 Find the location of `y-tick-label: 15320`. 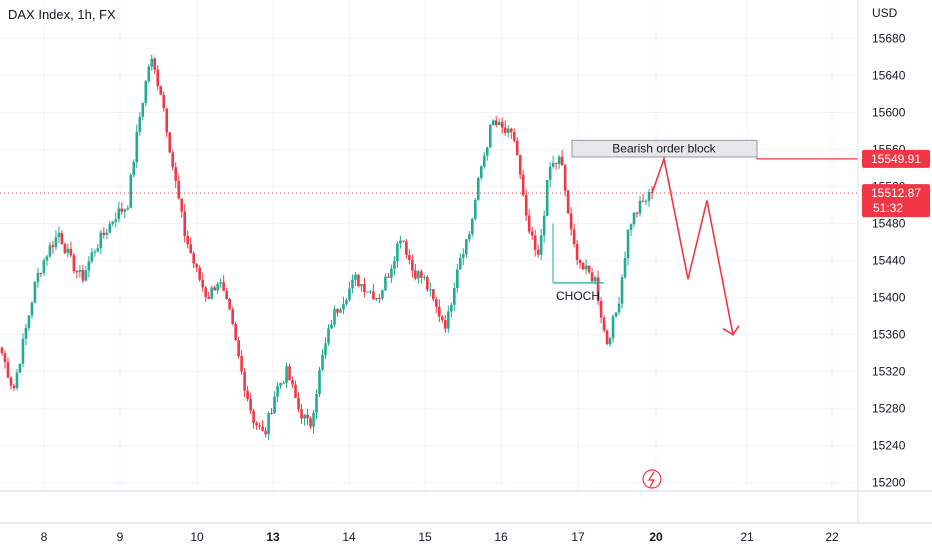

y-tick-label: 15320 is located at coordinates (889, 372).